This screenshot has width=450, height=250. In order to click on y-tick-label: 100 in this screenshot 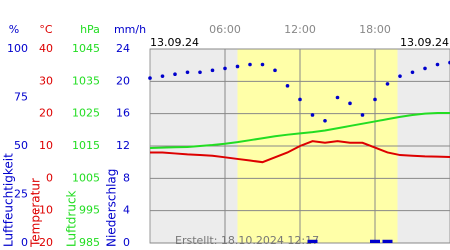, I will do `click(17, 48)`.